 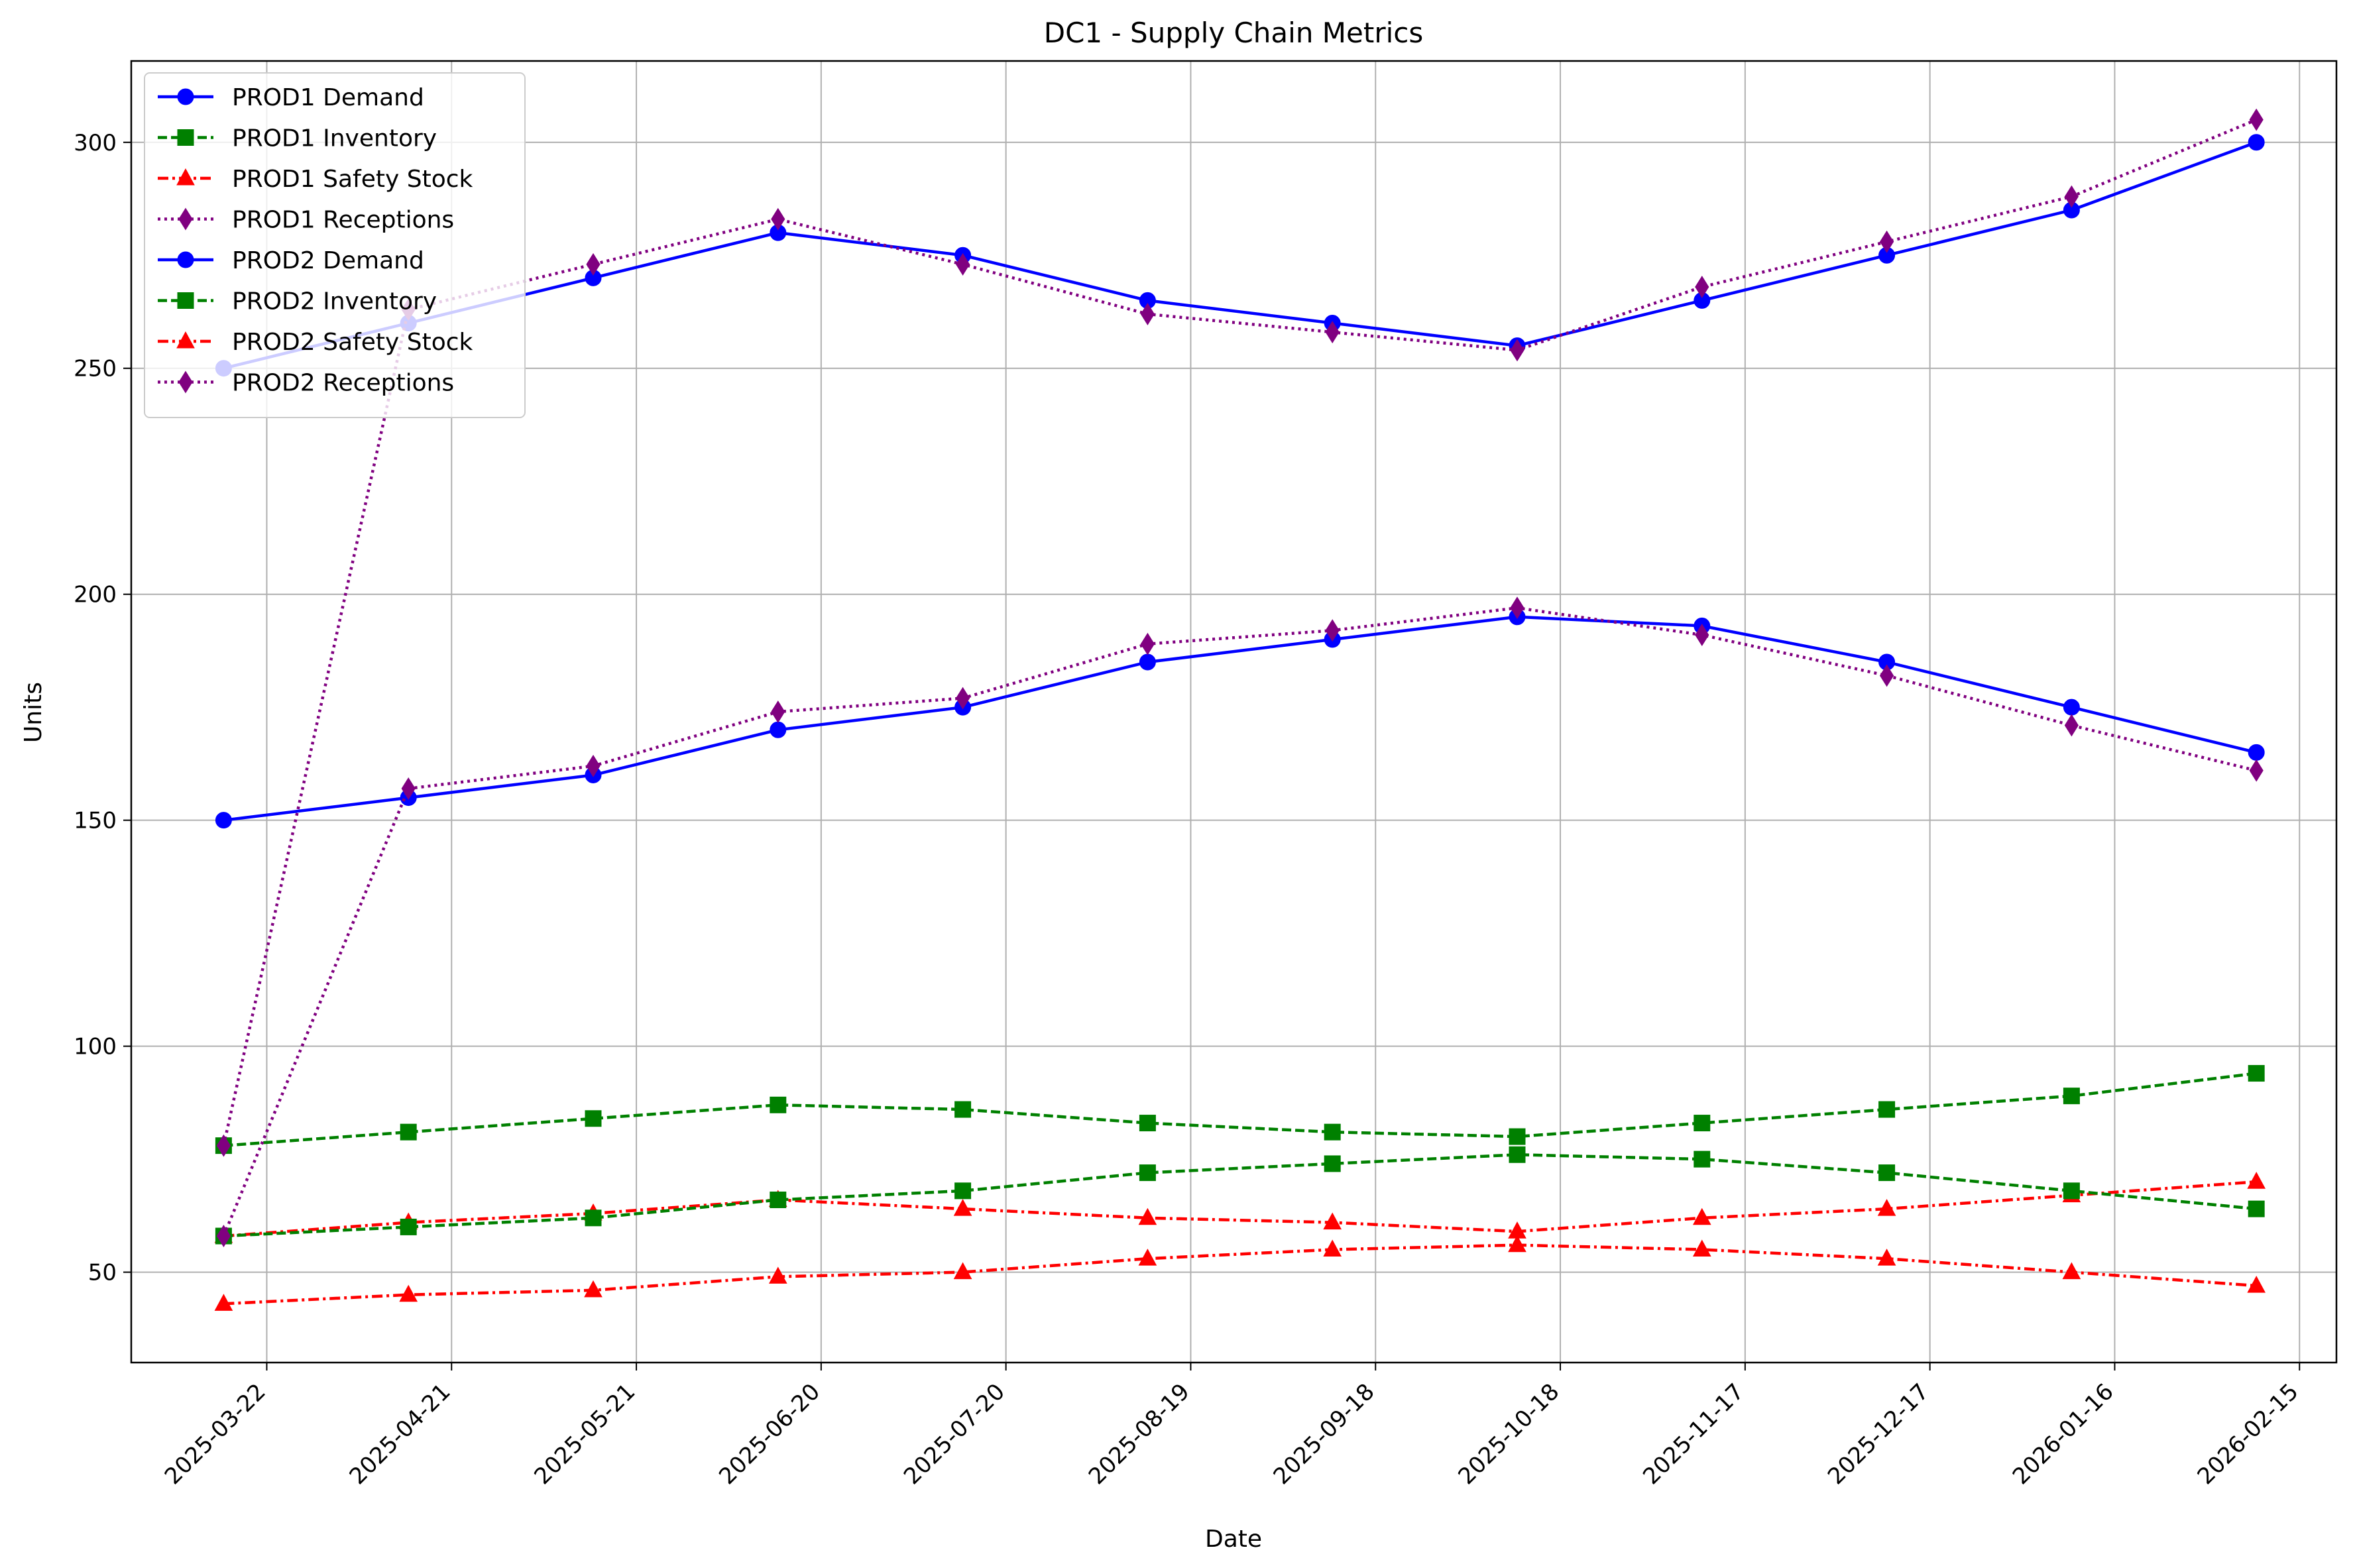 What do you see at coordinates (335, 138) in the screenshot?
I see `legend-label: PROD1 Inventory` at bounding box center [335, 138].